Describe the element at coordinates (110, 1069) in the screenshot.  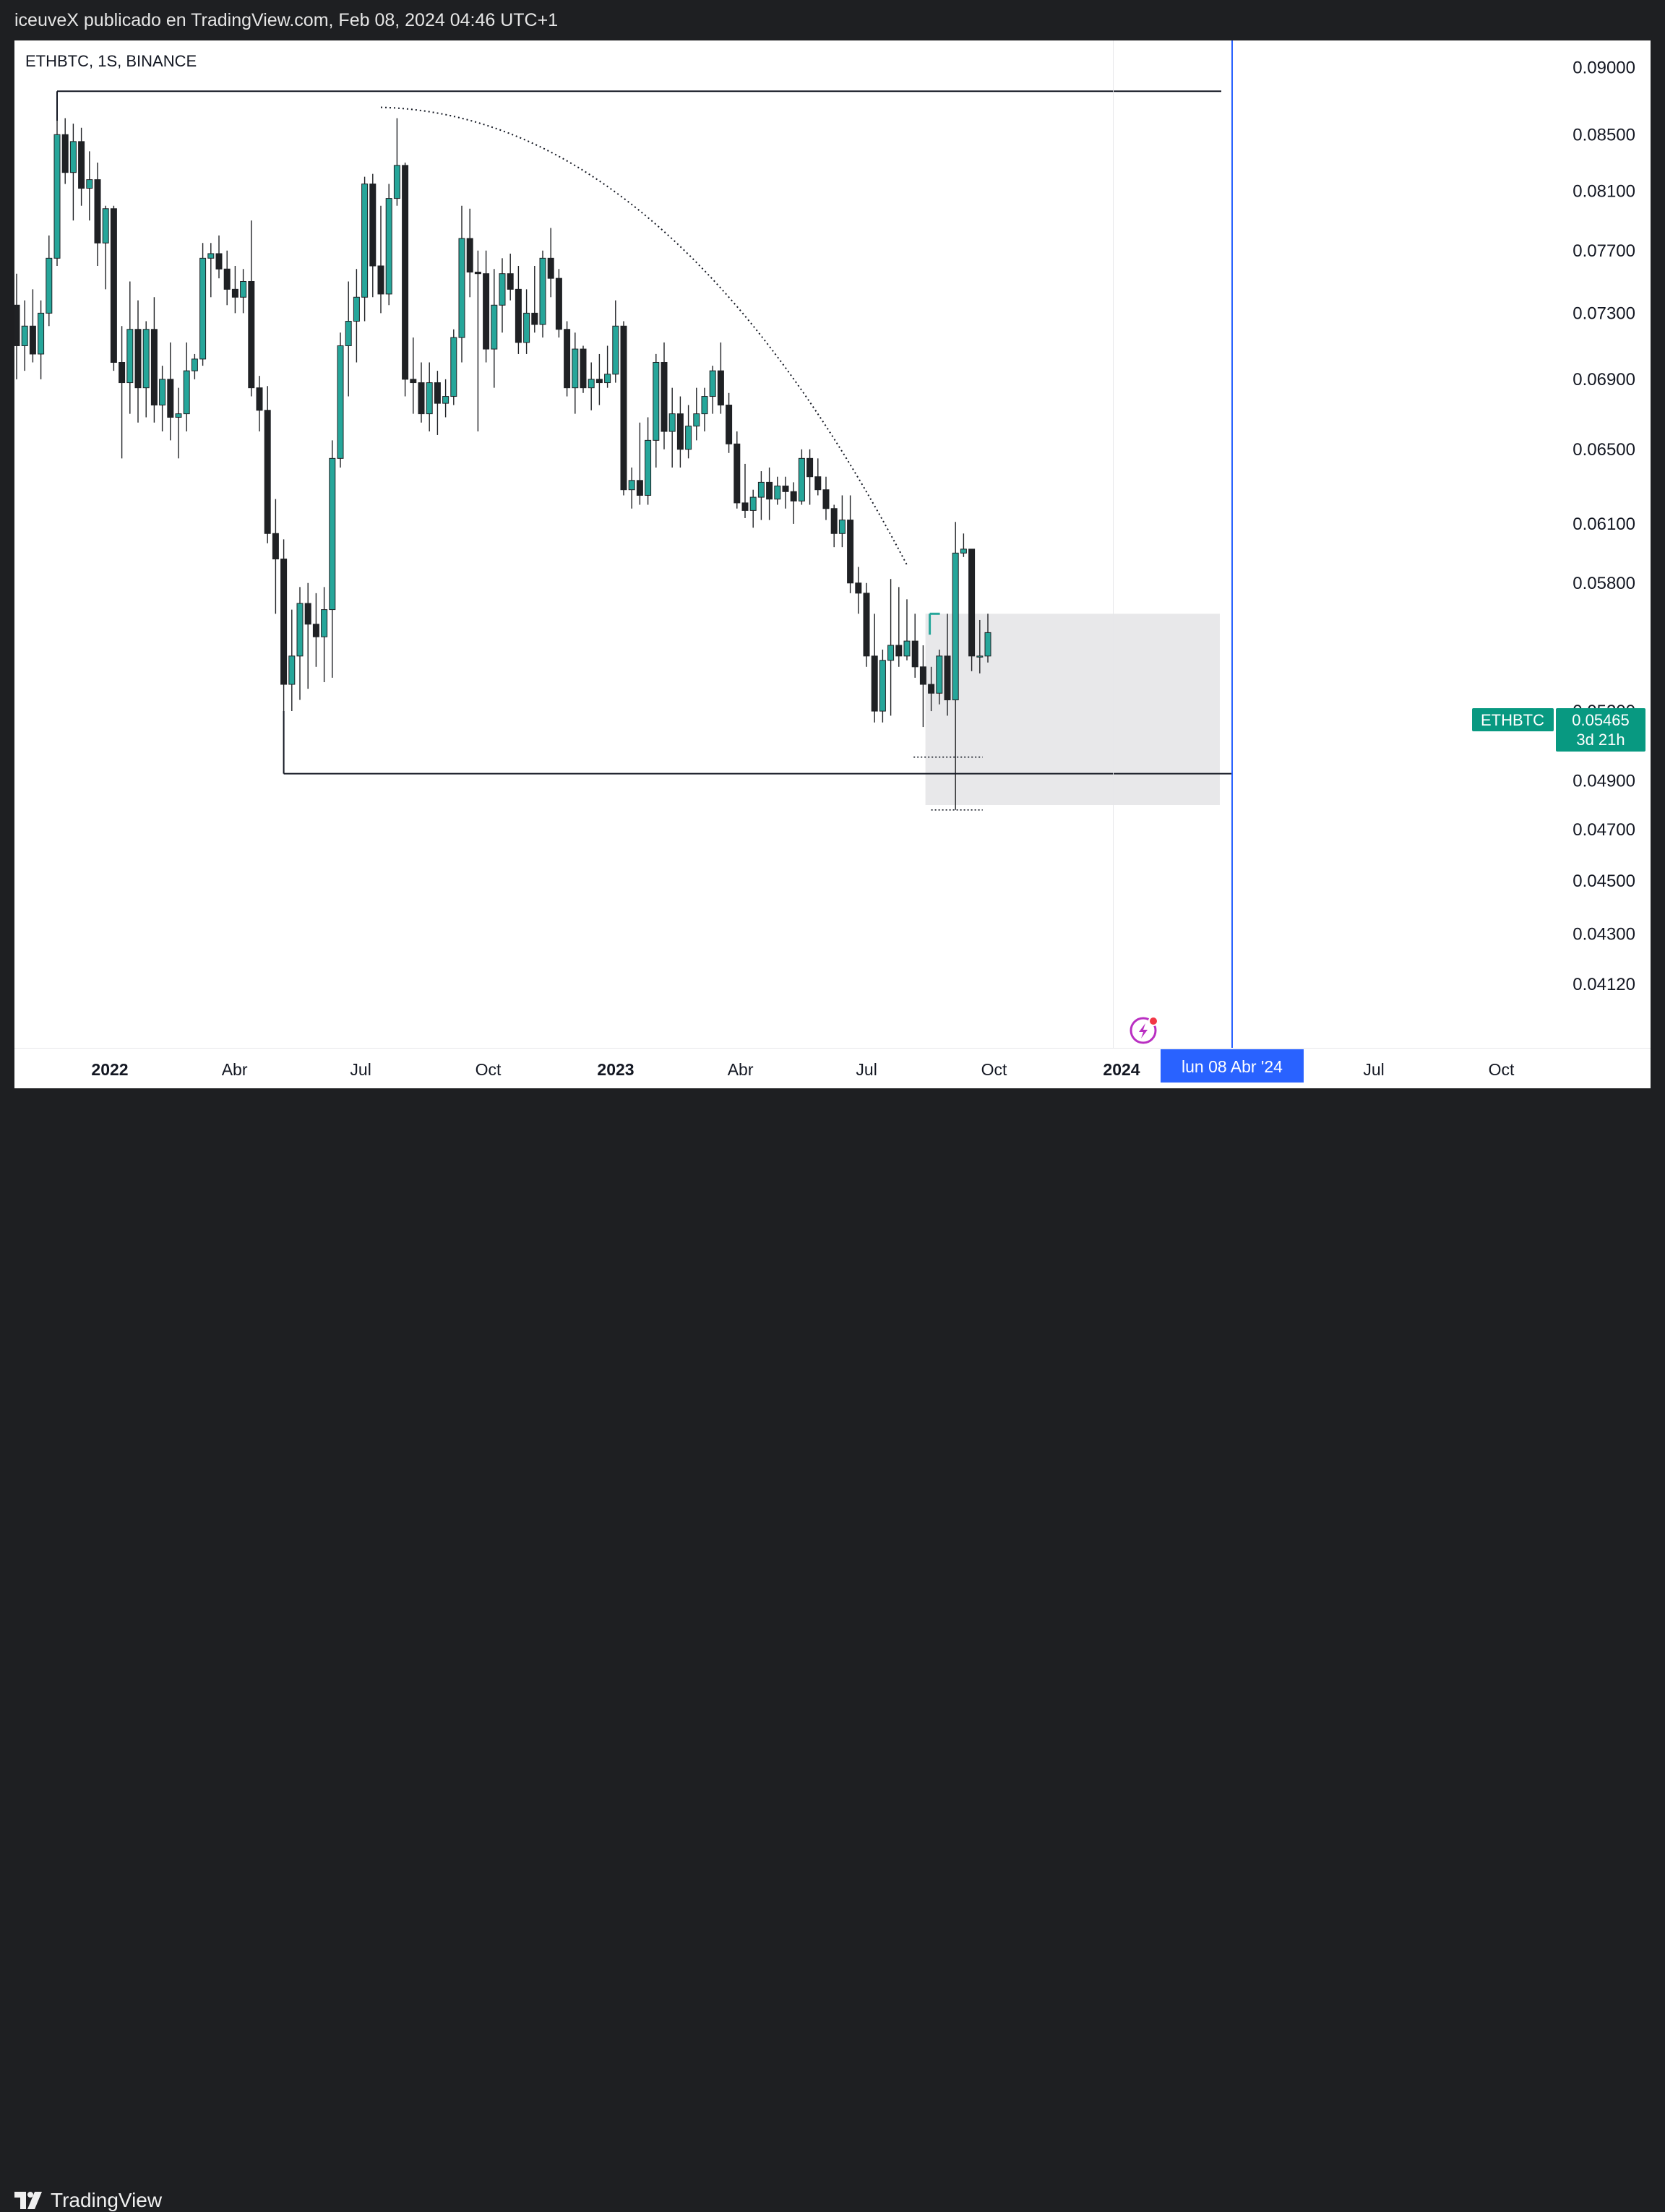
I see `x-tick-label: 2022` at that location.